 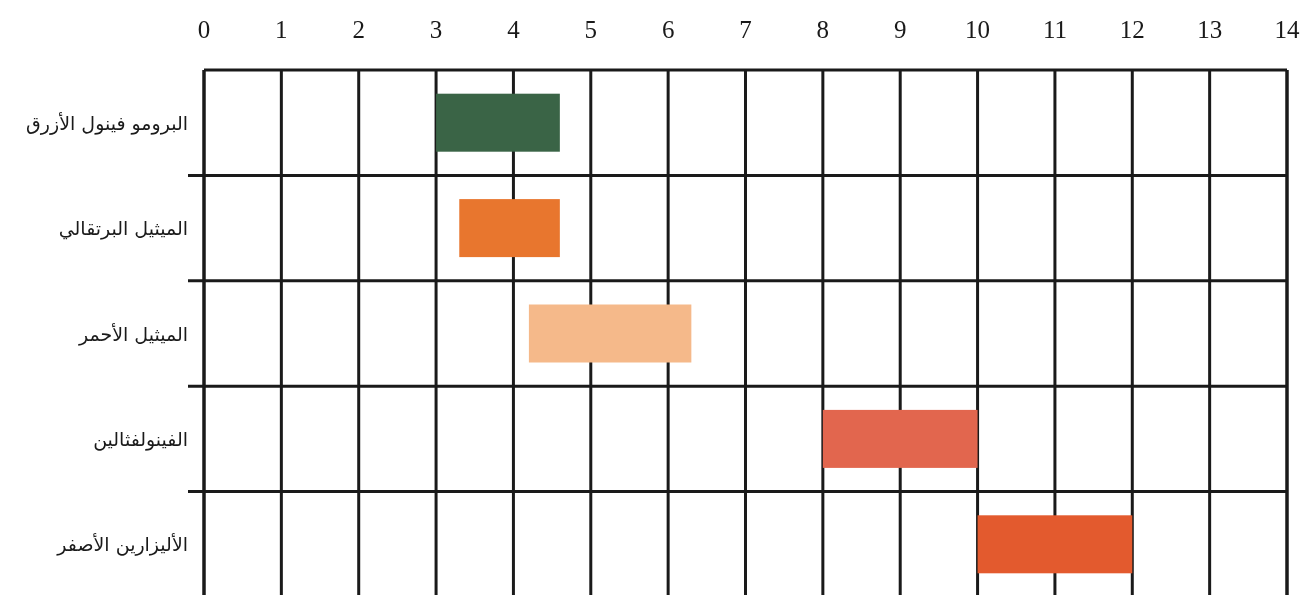 What do you see at coordinates (978, 29) in the screenshot?
I see `x-tick-label: 10` at bounding box center [978, 29].